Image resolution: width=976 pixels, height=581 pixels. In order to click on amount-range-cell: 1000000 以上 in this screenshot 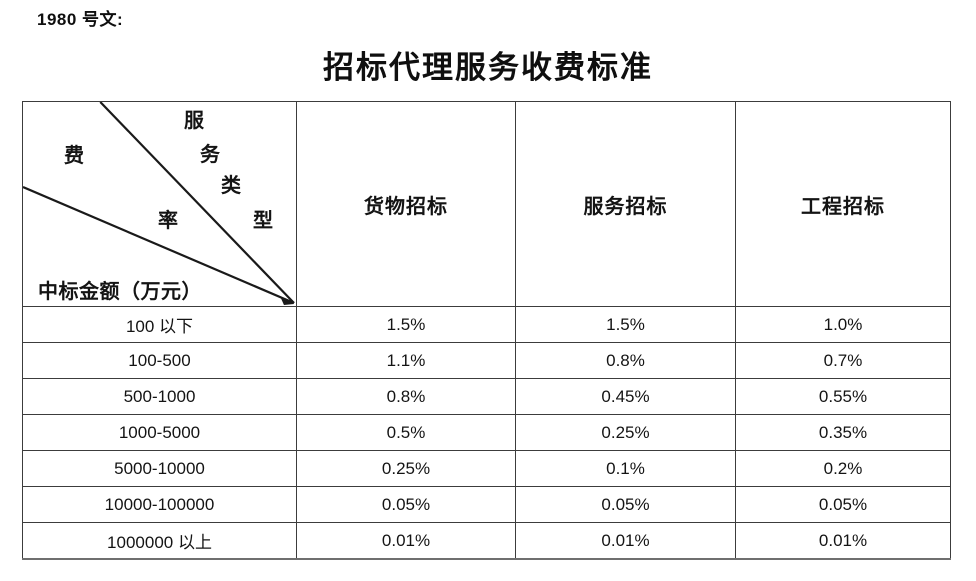, I will do `click(159, 541)`.